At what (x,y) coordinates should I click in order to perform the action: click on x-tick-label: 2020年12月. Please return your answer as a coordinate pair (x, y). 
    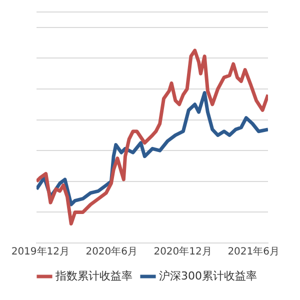
    Looking at the image, I should click on (183, 252).